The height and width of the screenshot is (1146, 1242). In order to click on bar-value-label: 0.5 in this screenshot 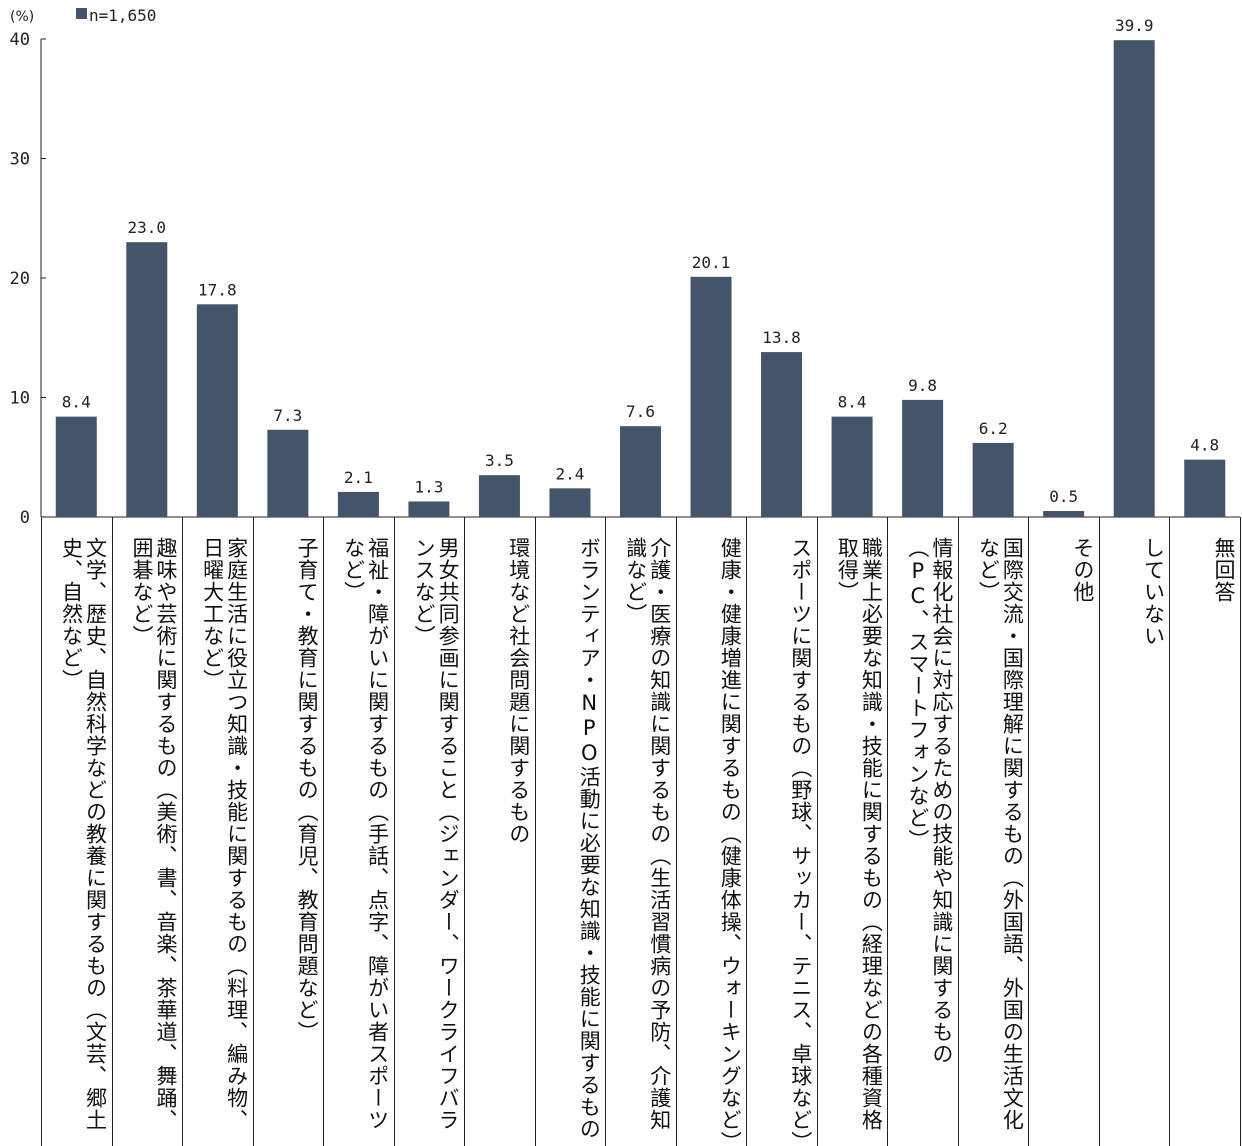, I will do `click(1063, 496)`.